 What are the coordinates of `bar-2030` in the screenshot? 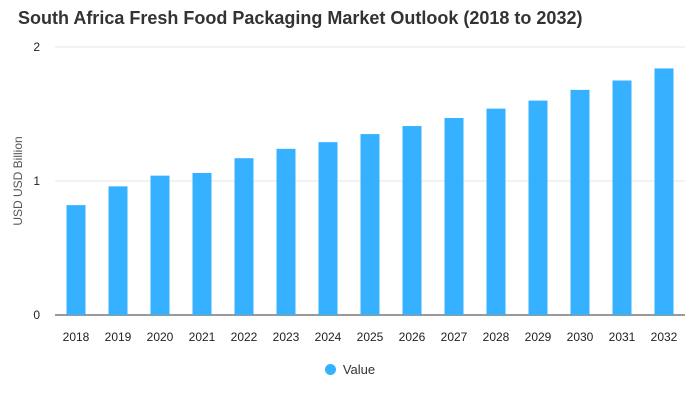 It's located at (580, 202).